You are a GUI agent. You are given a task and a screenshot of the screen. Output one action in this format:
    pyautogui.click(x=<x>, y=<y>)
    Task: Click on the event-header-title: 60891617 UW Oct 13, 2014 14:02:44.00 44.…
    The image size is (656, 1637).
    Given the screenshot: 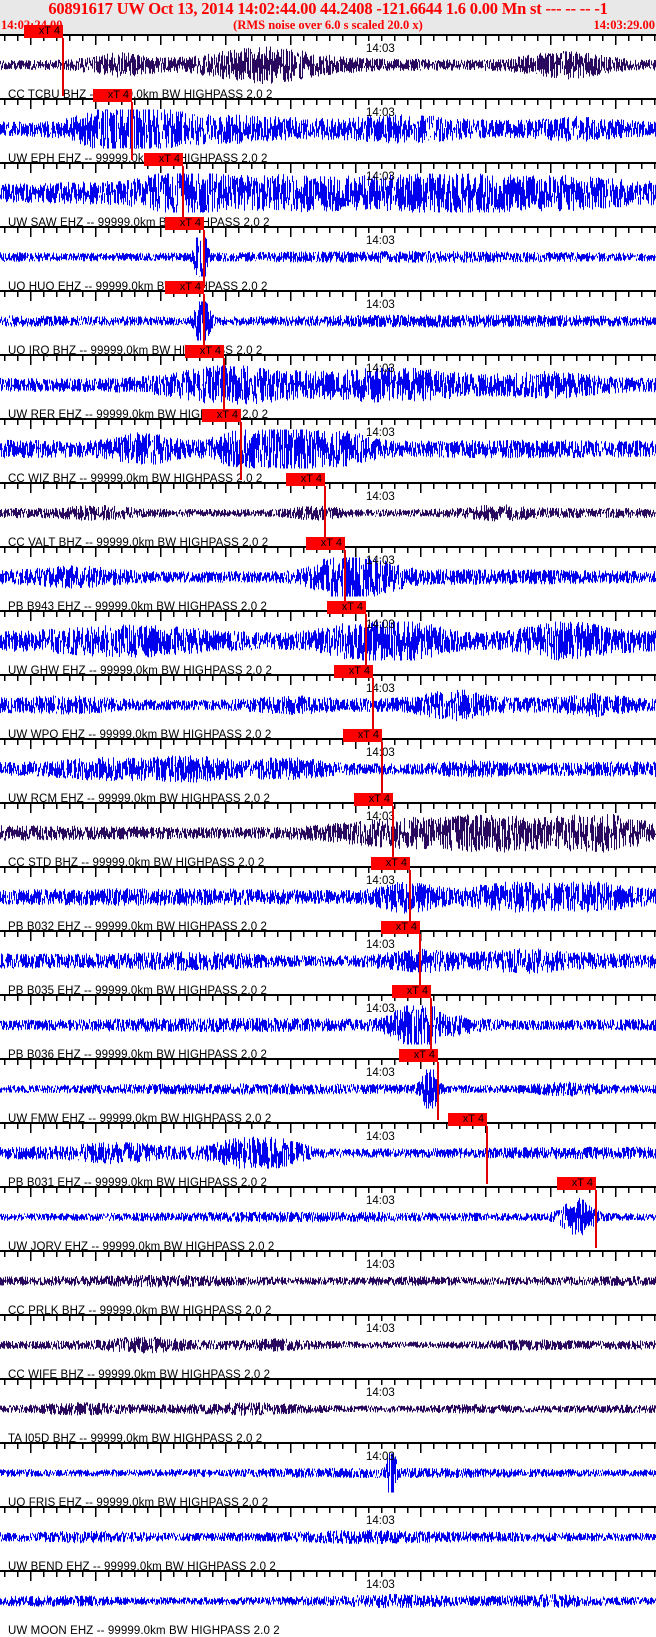 What is the action you would take?
    pyautogui.click(x=328, y=9)
    